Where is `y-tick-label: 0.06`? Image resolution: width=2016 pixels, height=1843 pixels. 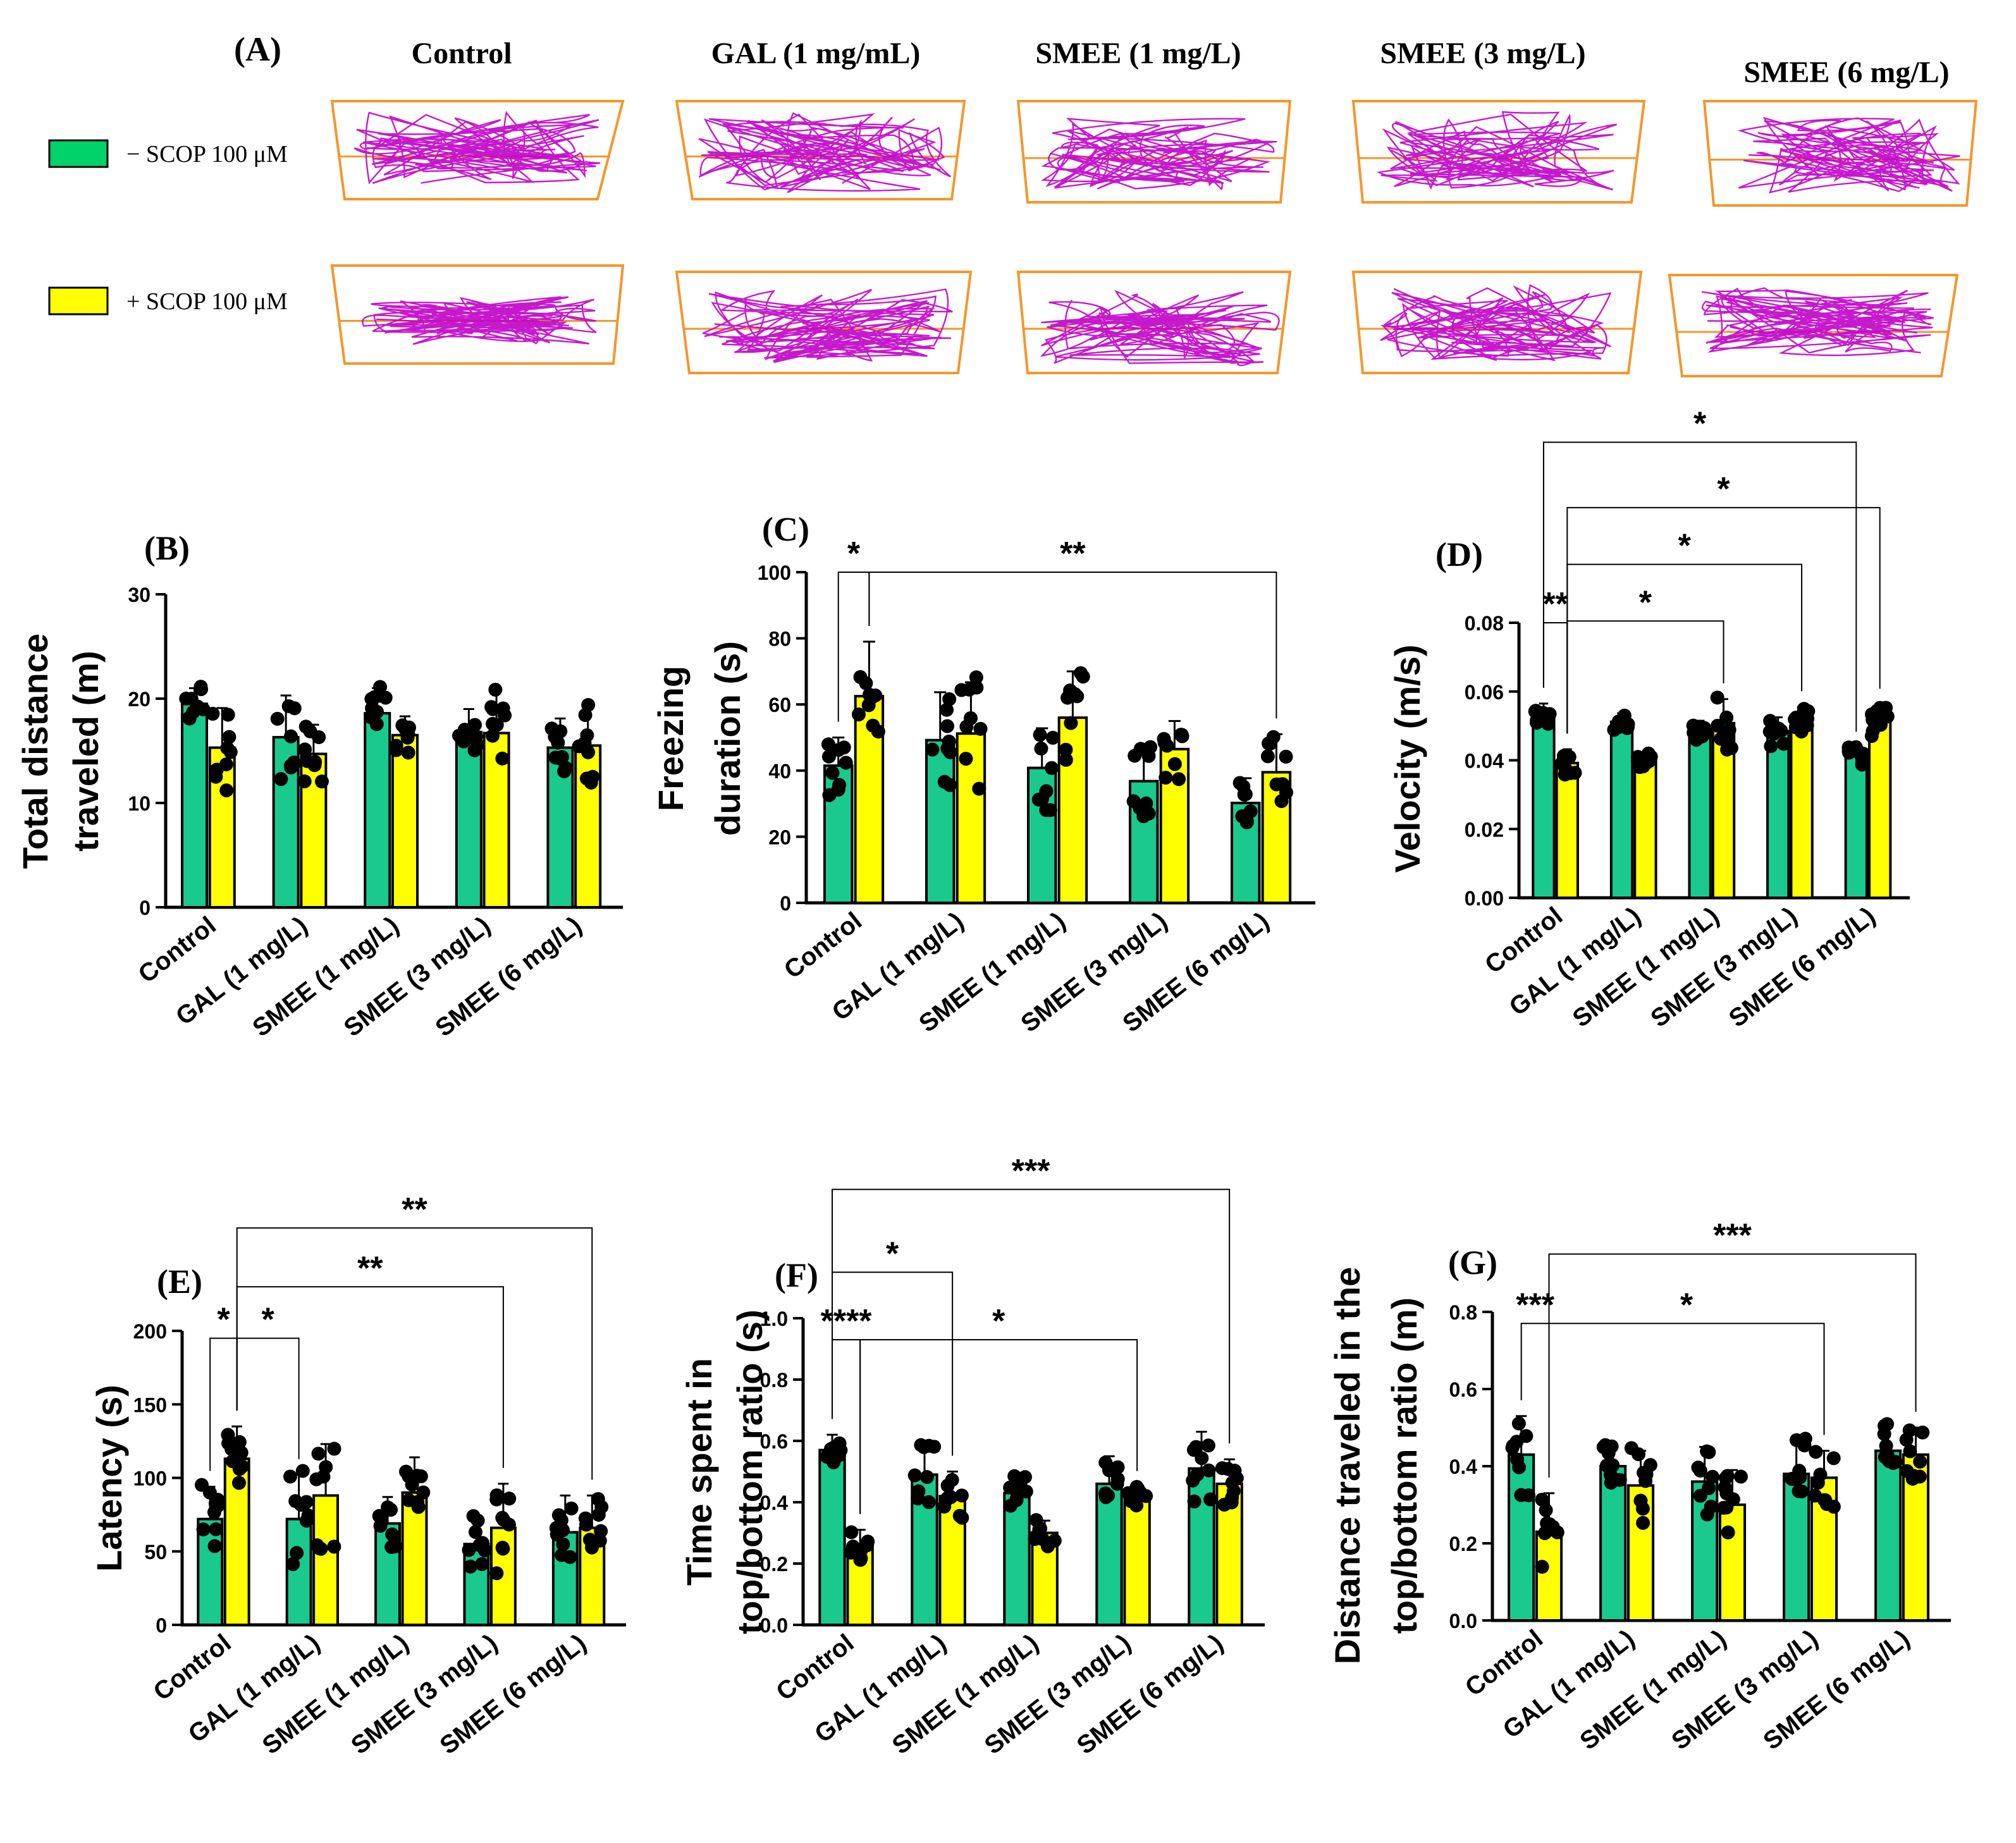 y-tick-label: 0.06 is located at coordinates (1484, 692).